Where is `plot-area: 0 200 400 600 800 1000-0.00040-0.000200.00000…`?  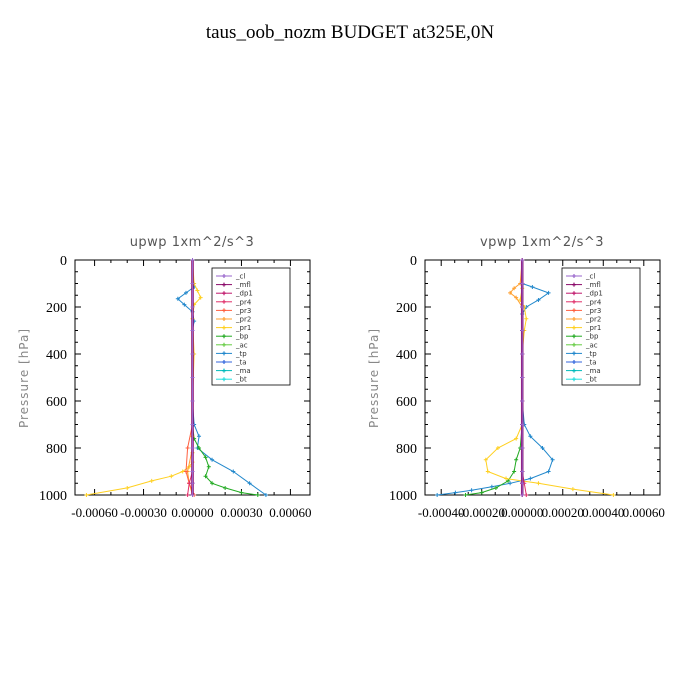 plot-area: 0 200 400 600 800 1000-0.00040-0.000200.00000… is located at coordinates (527, 387).